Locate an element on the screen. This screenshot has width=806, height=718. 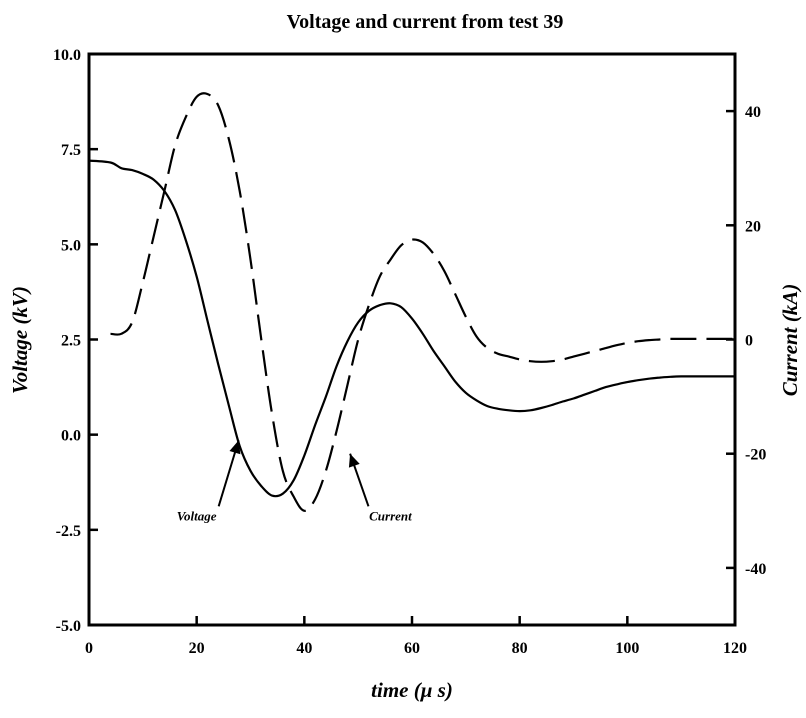
annotation-current-label: Current is located at coordinates (390, 515).